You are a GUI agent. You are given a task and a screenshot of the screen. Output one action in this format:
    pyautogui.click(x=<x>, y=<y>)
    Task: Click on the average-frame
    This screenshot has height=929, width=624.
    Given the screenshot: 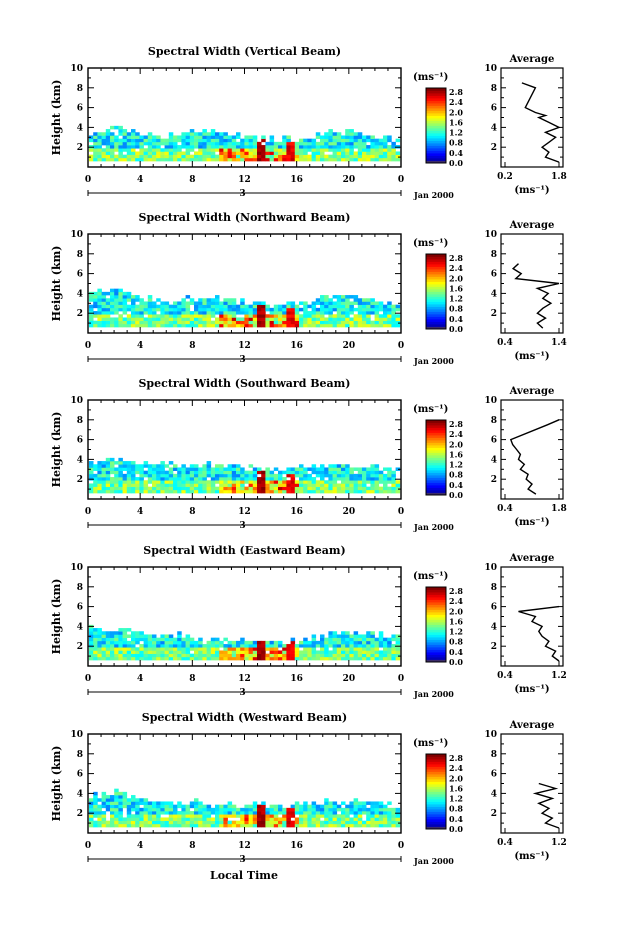 What is the action you would take?
    pyautogui.click(x=532, y=616)
    